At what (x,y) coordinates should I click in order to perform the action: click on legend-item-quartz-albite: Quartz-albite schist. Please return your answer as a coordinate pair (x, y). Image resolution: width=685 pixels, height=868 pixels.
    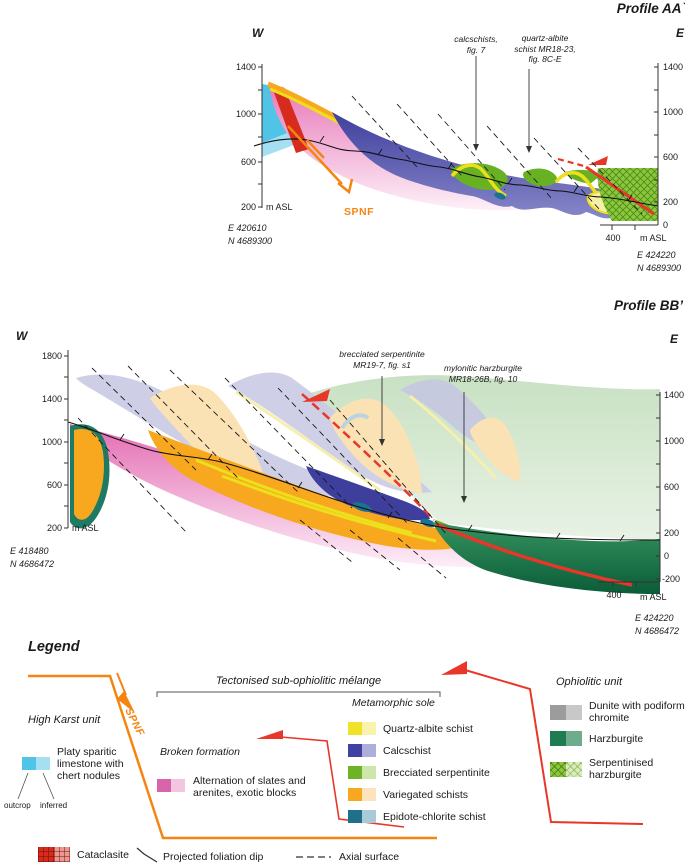
    Looking at the image, I should click on (410, 728).